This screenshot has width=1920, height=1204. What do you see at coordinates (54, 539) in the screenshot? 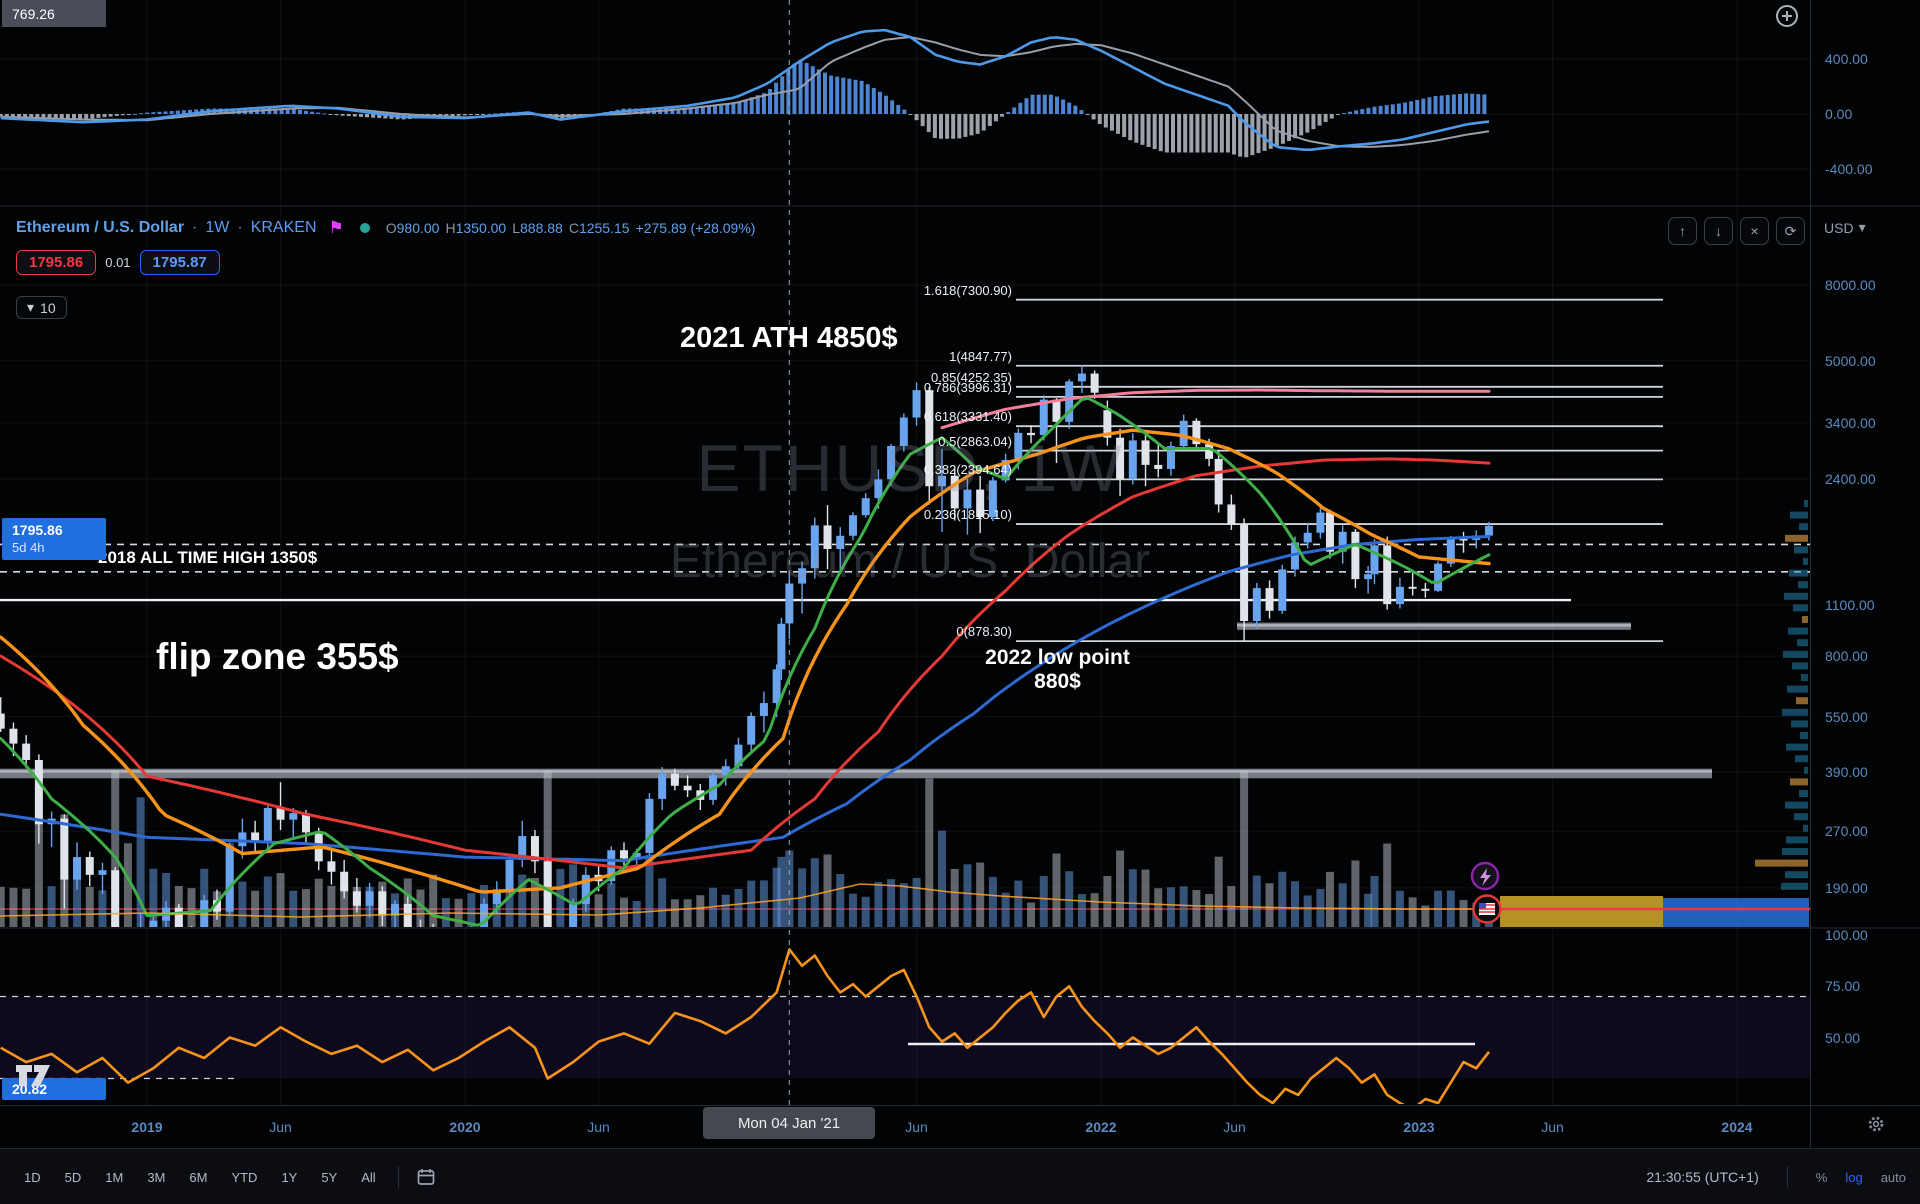
I see `last-price-tag: 1795.86 5d 4h` at bounding box center [54, 539].